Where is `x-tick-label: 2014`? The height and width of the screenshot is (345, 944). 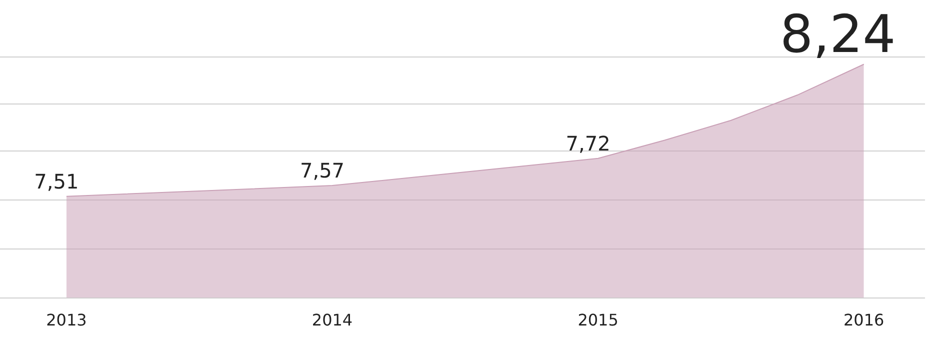 x-tick-label: 2014 is located at coordinates (332, 320).